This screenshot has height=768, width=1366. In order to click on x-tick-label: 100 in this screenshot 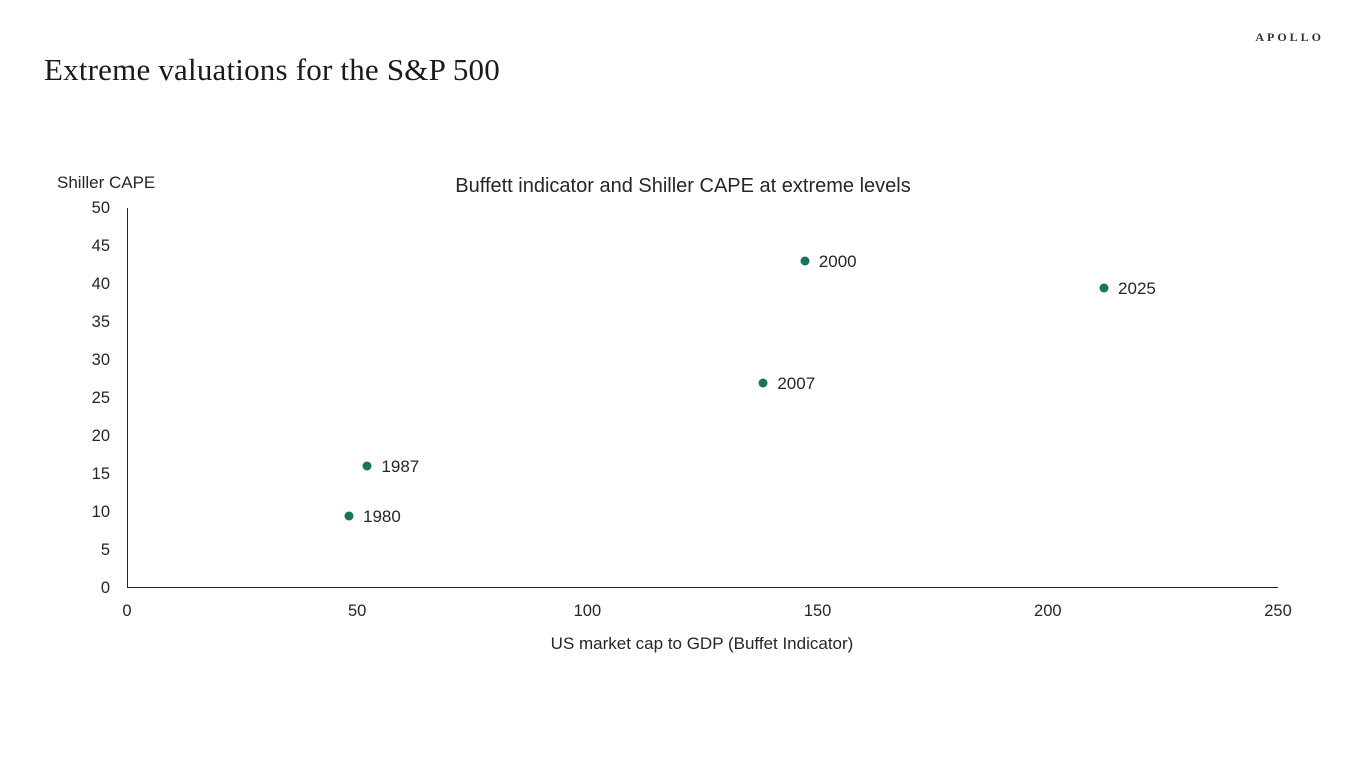, I will do `click(587, 611)`.